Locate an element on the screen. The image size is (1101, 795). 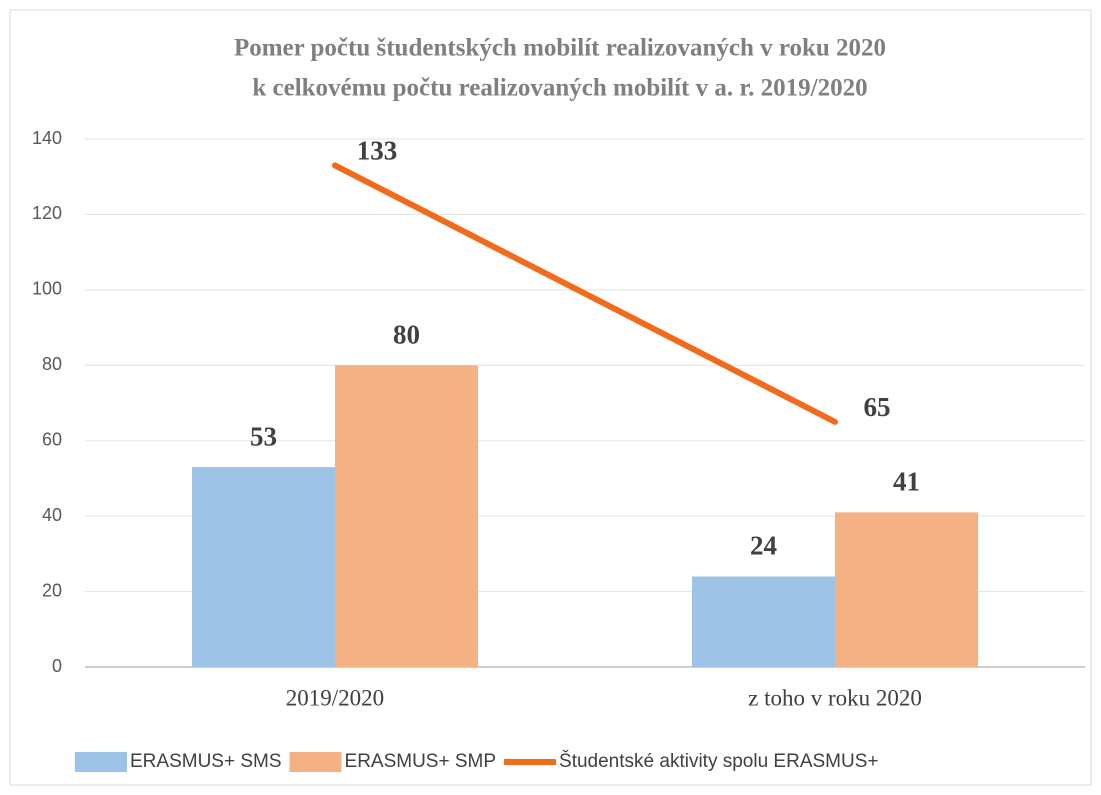
x-tick-label: z toho v roku 2020 is located at coordinates (835, 697).